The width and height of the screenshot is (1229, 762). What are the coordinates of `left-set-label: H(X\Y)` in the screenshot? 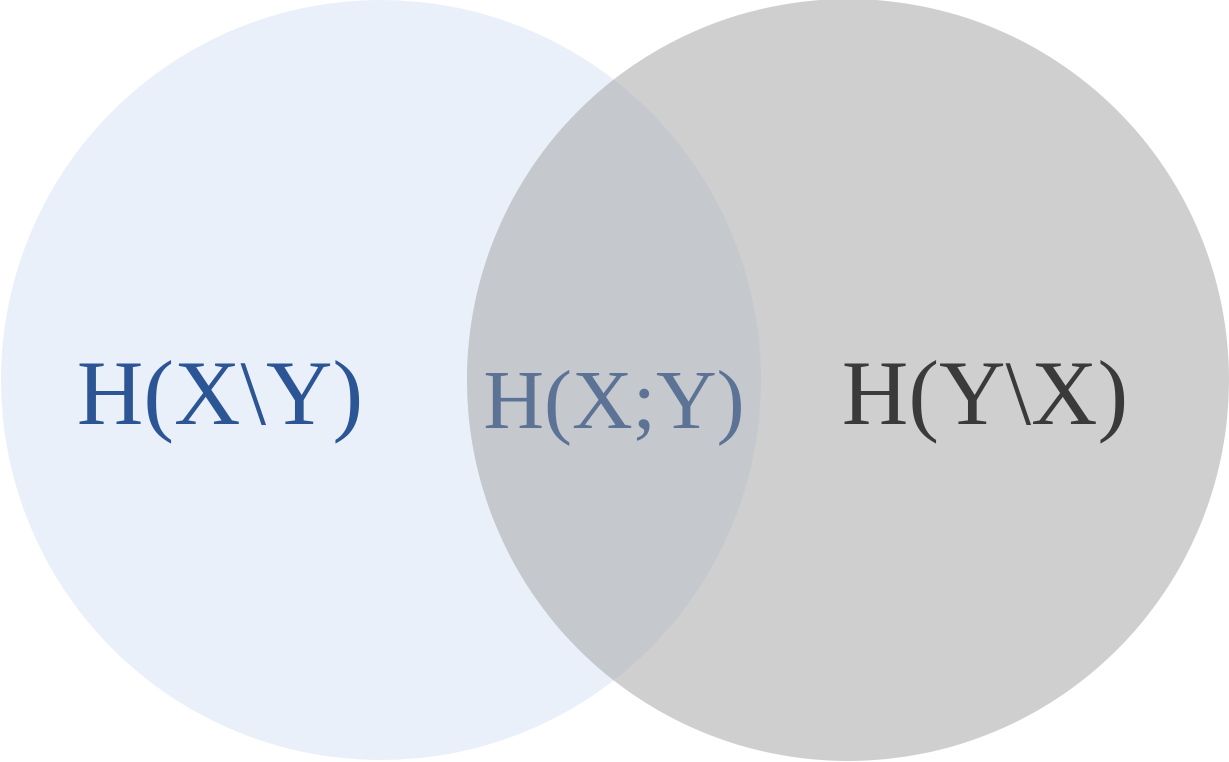 It's located at (220, 393).